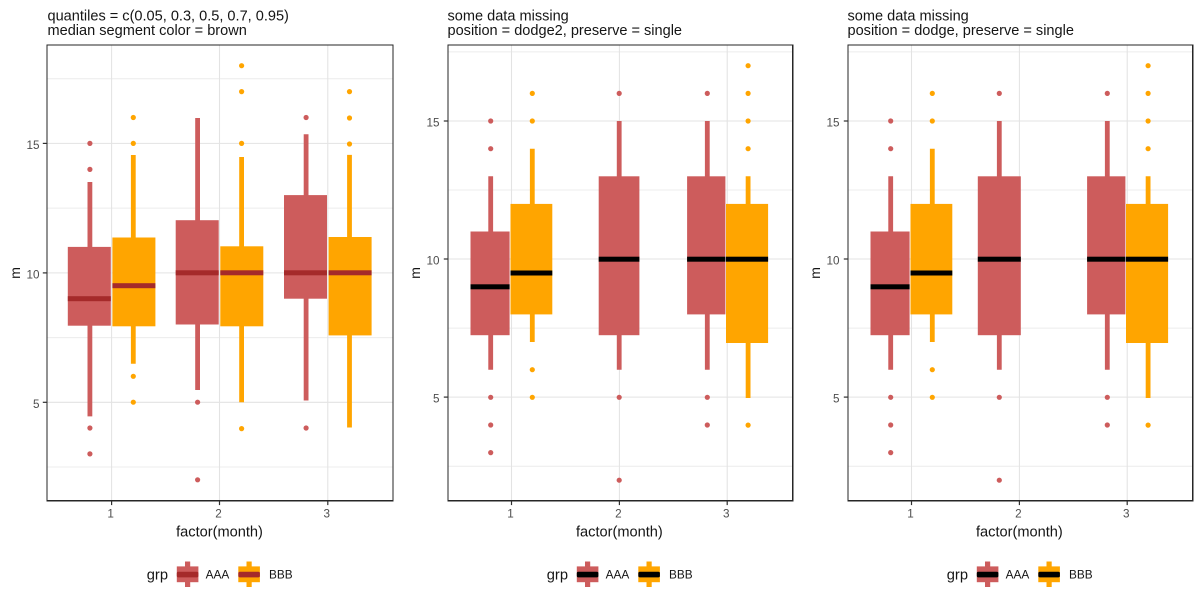 This screenshot has height=600, width=1200. What do you see at coordinates (168, 16) in the screenshot?
I see `svg-text:quantiles = c(0.05, 0.3, 0.5,: quantiles = c(0.05, 0.3, 0.5, 0.7, 0.95)` at bounding box center [168, 16].